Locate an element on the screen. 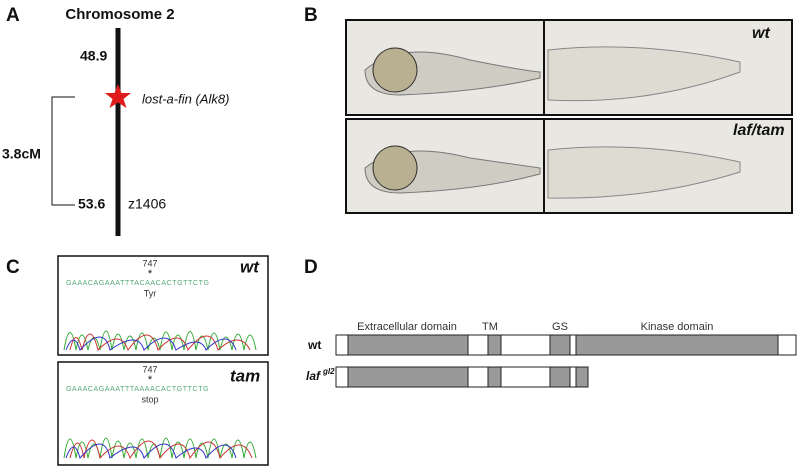  protein-label: laf gl2 is located at coordinates (320, 375).